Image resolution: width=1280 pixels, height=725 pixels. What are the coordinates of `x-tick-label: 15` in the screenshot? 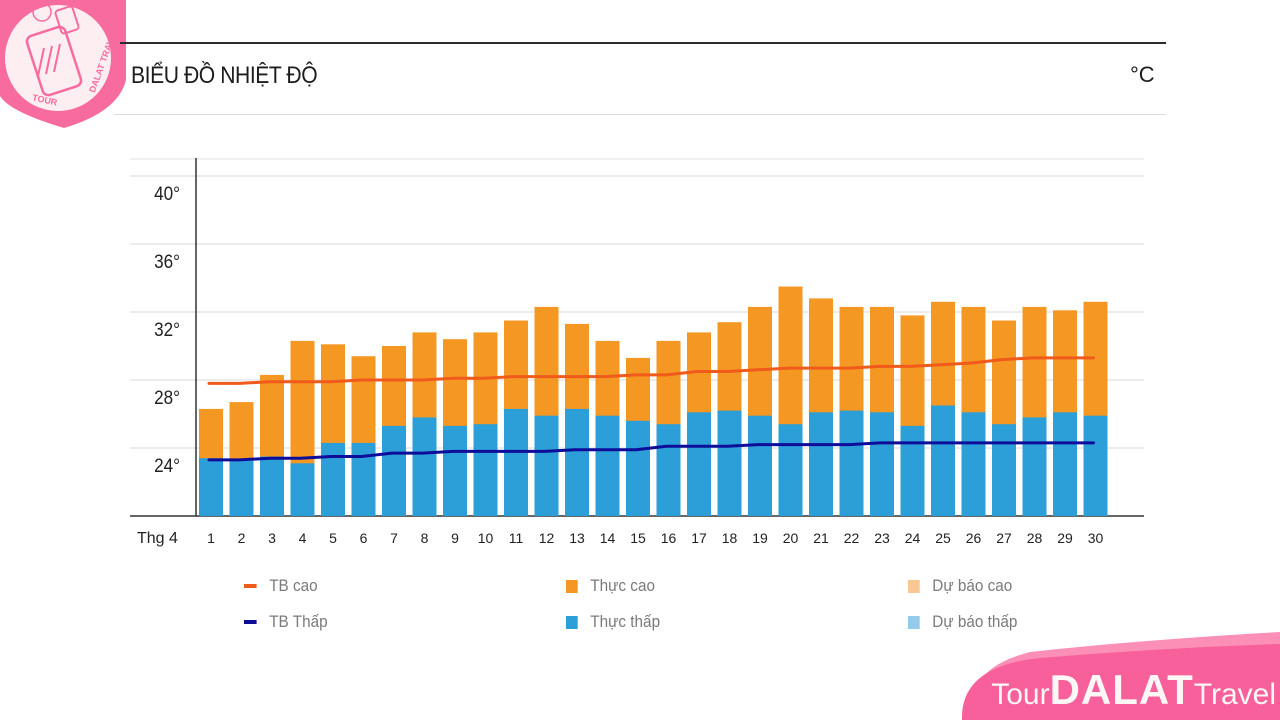 It's located at (638, 538).